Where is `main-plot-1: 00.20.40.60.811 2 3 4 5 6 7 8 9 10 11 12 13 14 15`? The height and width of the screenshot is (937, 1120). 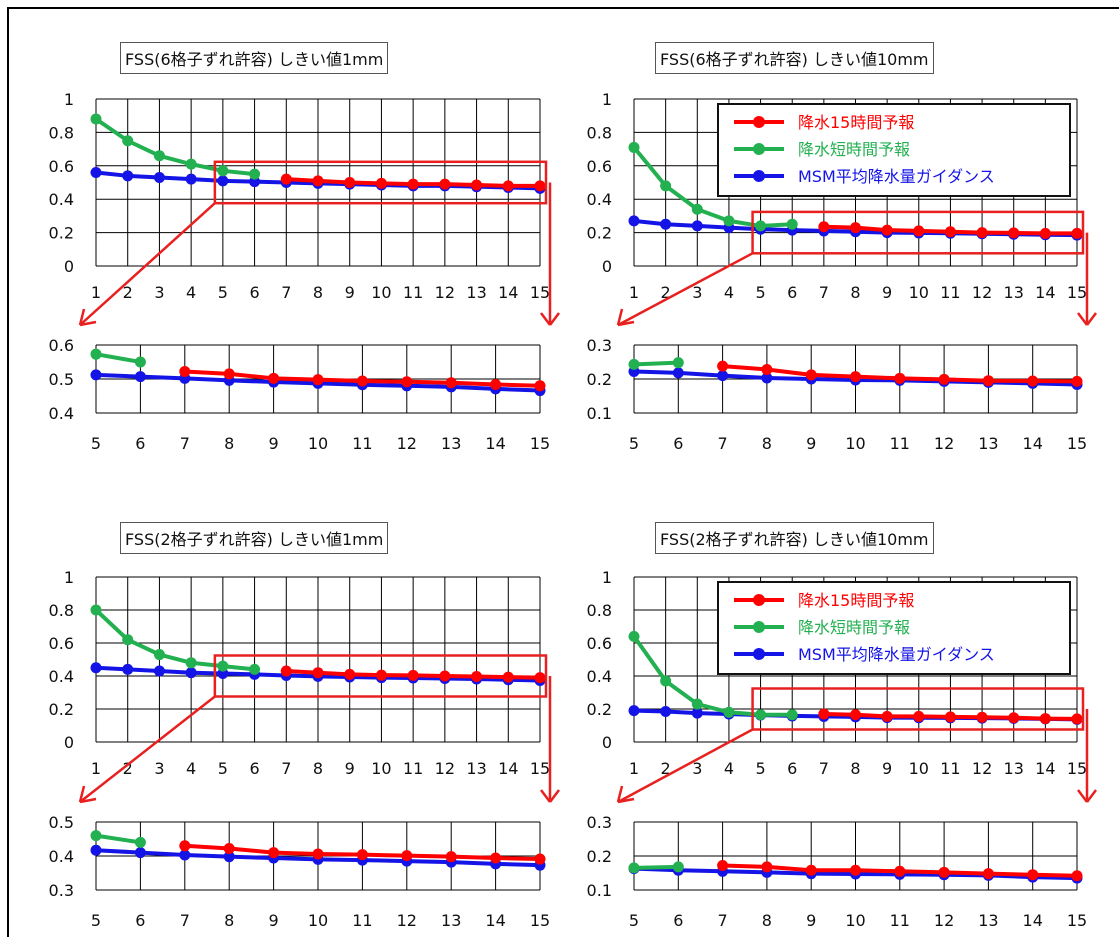 main-plot-1: 00.20.40.60.811 2 3 4 5 6 7 8 9 10 11 12 13 14 15 is located at coordinates (837, 196).